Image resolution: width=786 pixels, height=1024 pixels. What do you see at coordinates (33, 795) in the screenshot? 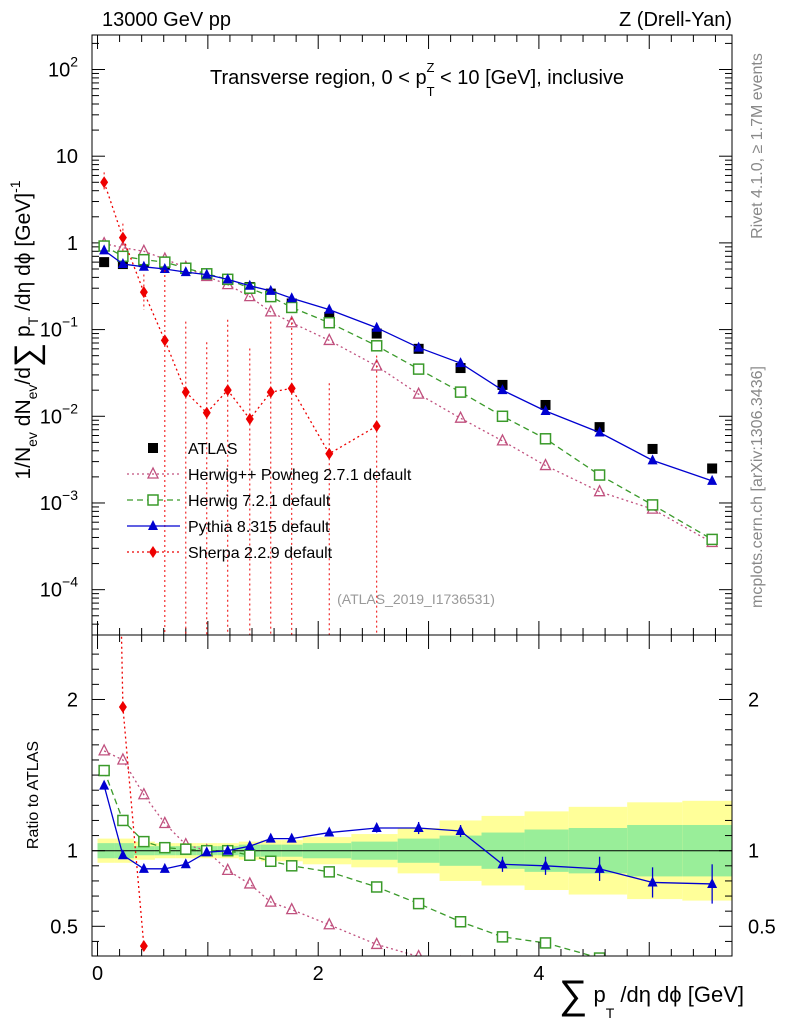
I see `ratio-y-axis-label: Ratio to ATLAS` at bounding box center [33, 795].